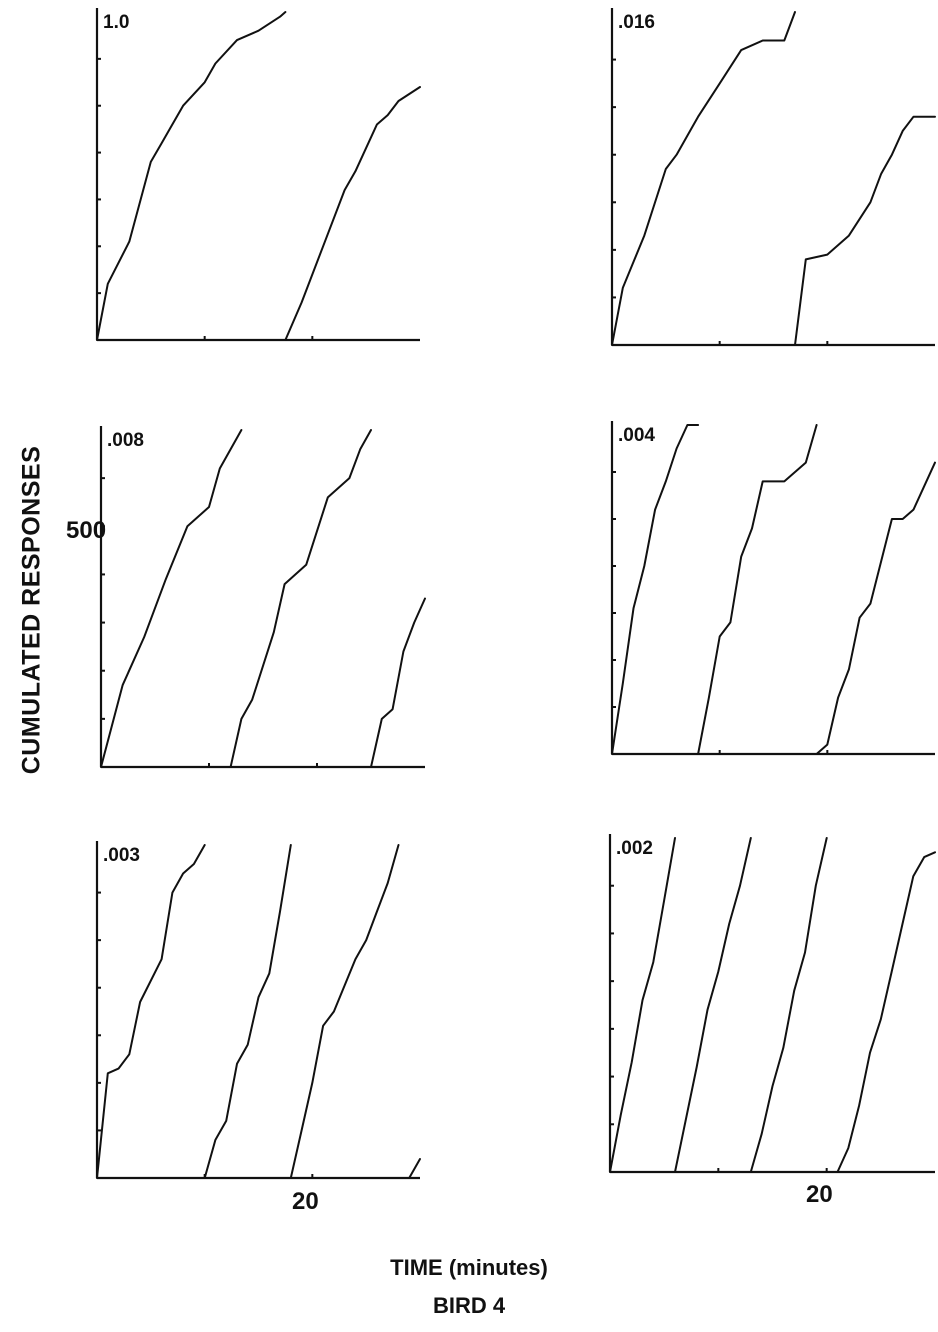 This screenshot has height=1332, width=938. Describe the element at coordinates (116, 22) in the screenshot. I see `panel-label: 1.0` at that location.